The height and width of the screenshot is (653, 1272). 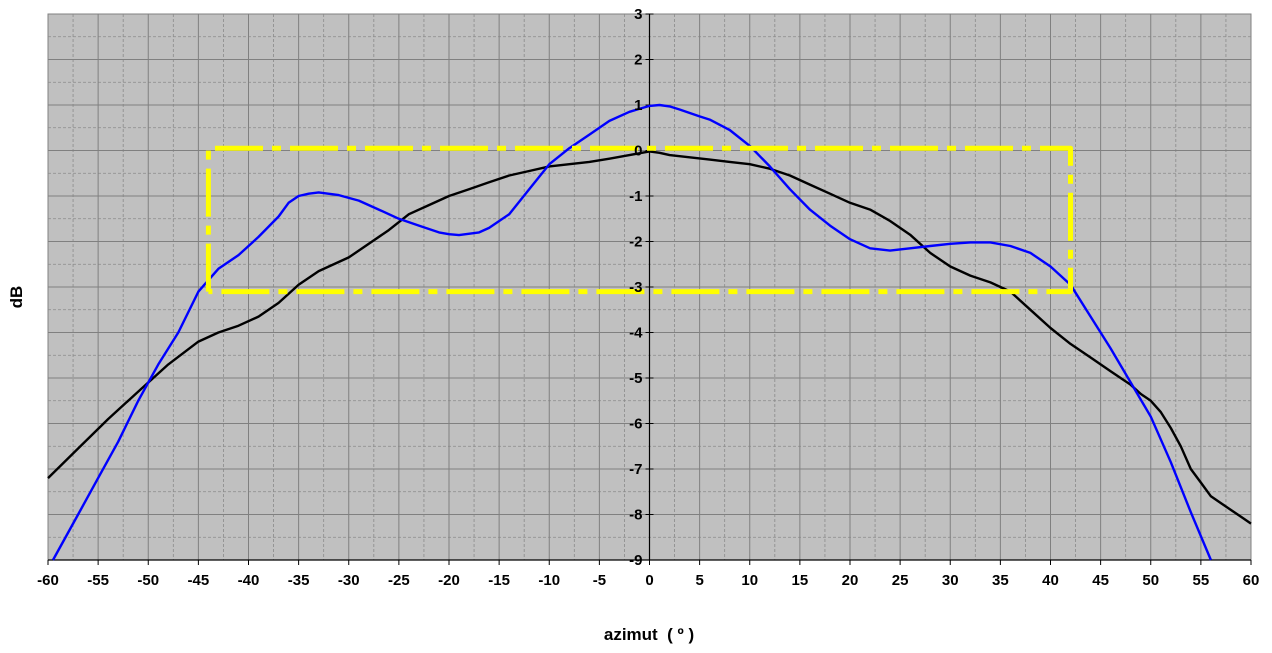 I want to click on x-tick-label: 55, so click(x=1201, y=580).